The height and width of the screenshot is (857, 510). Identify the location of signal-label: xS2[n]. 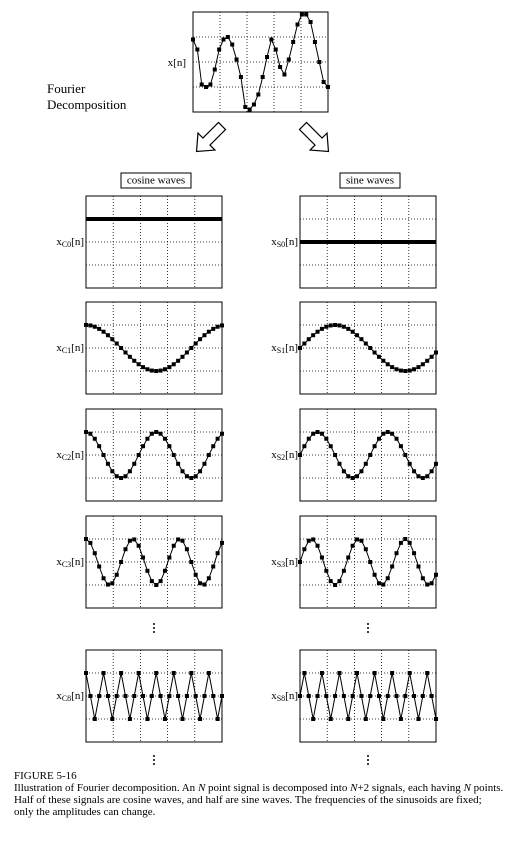
(284, 455).